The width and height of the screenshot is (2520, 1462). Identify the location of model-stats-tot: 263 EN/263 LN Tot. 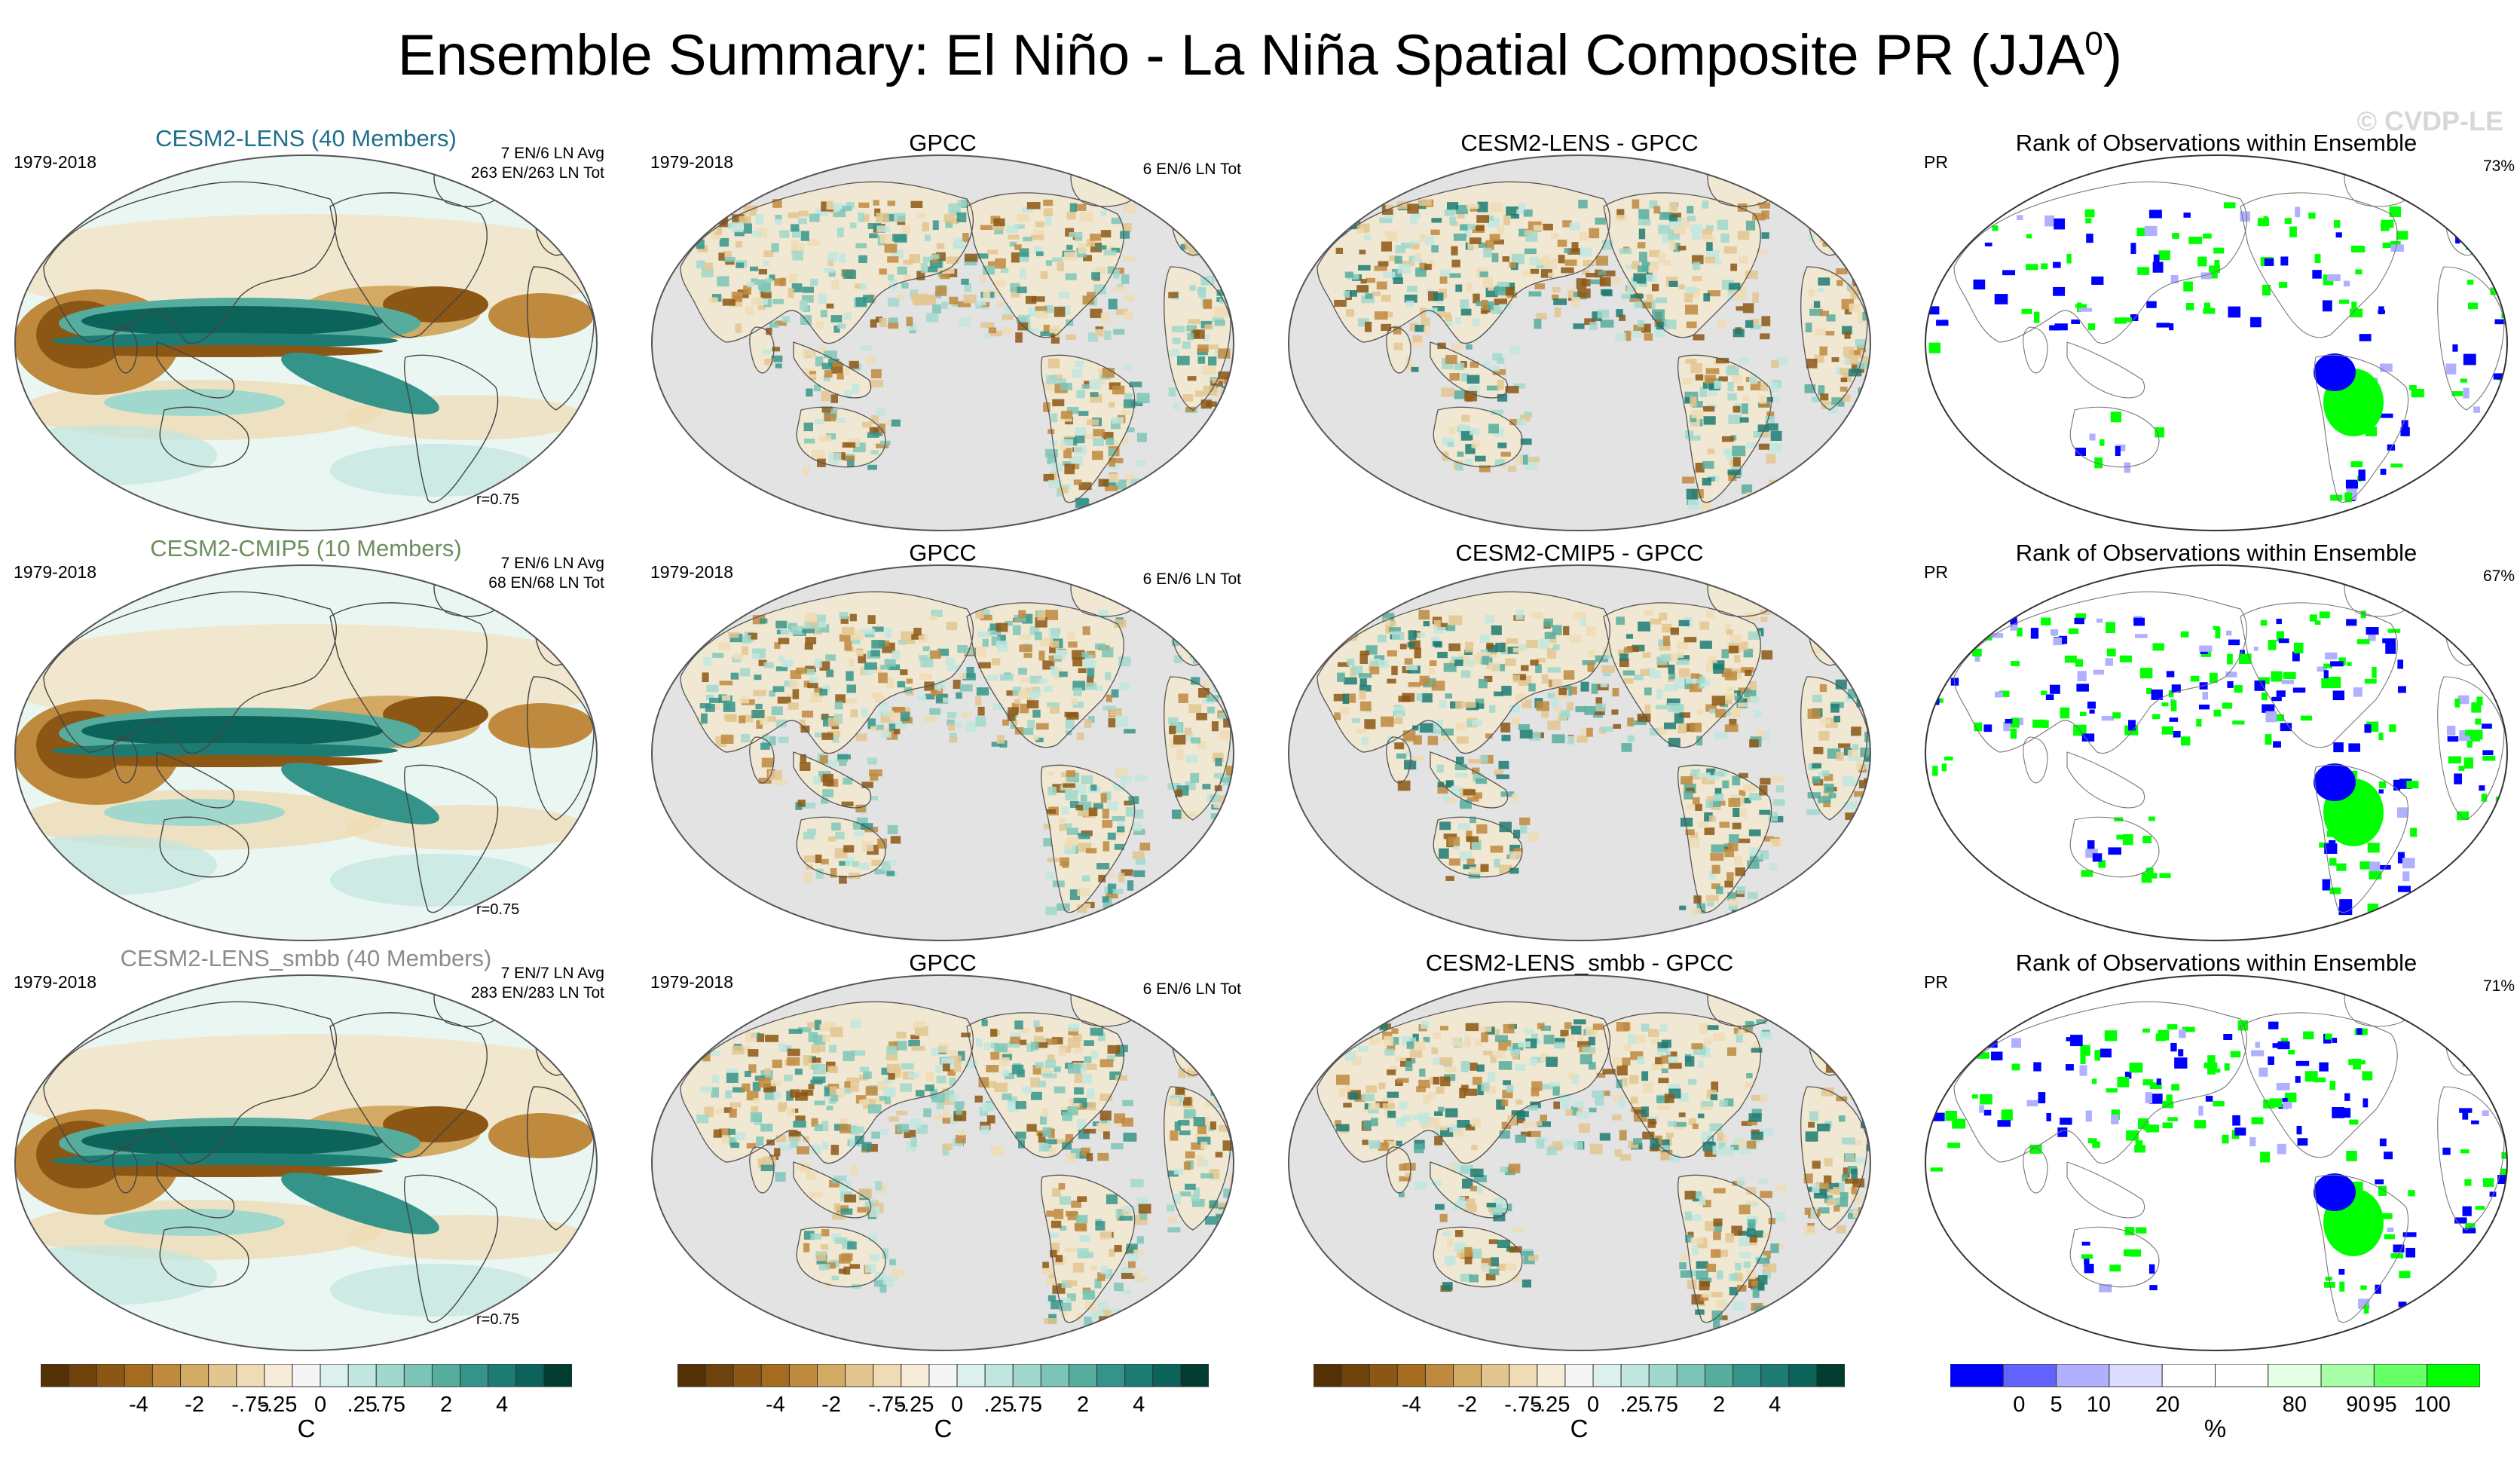
(537, 173).